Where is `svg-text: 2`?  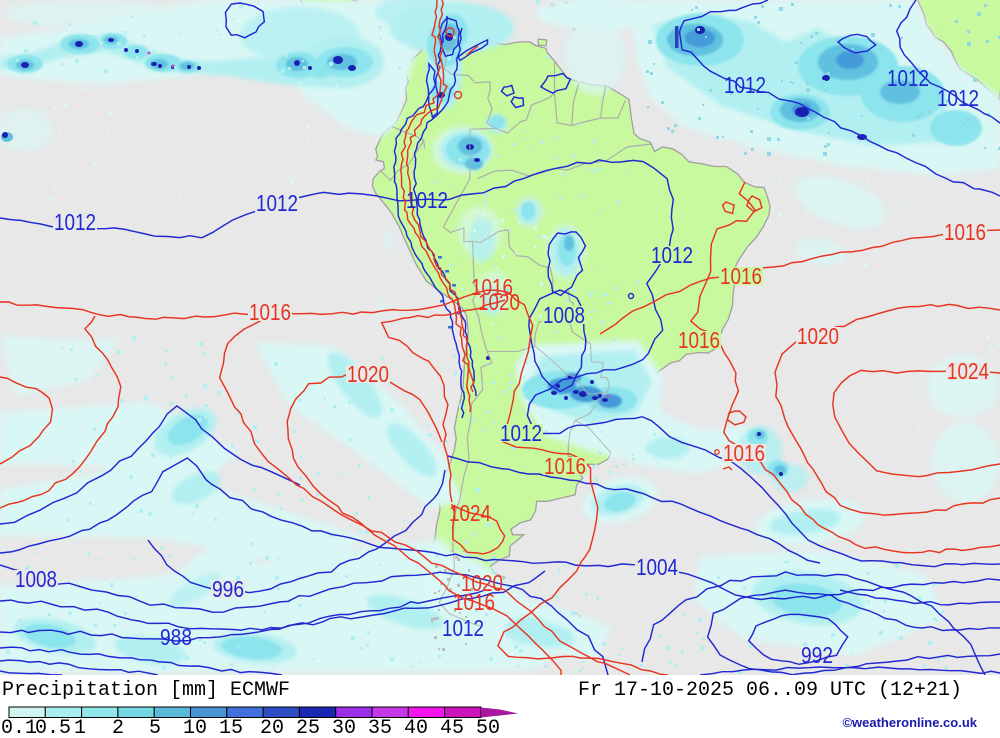
svg-text: 2 is located at coordinates (118, 725).